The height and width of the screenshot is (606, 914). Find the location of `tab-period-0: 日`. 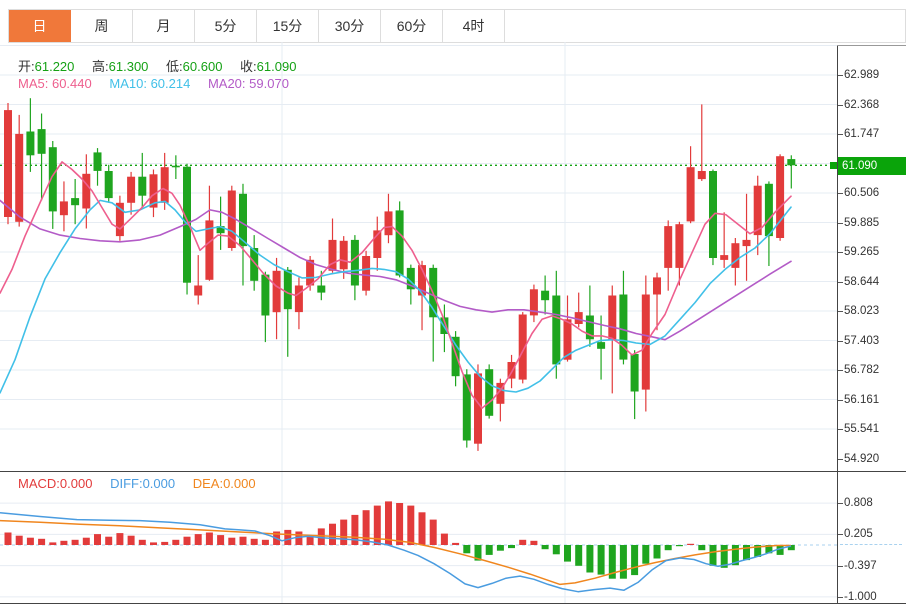

tab-period-0: 日 is located at coordinates (40, 26).